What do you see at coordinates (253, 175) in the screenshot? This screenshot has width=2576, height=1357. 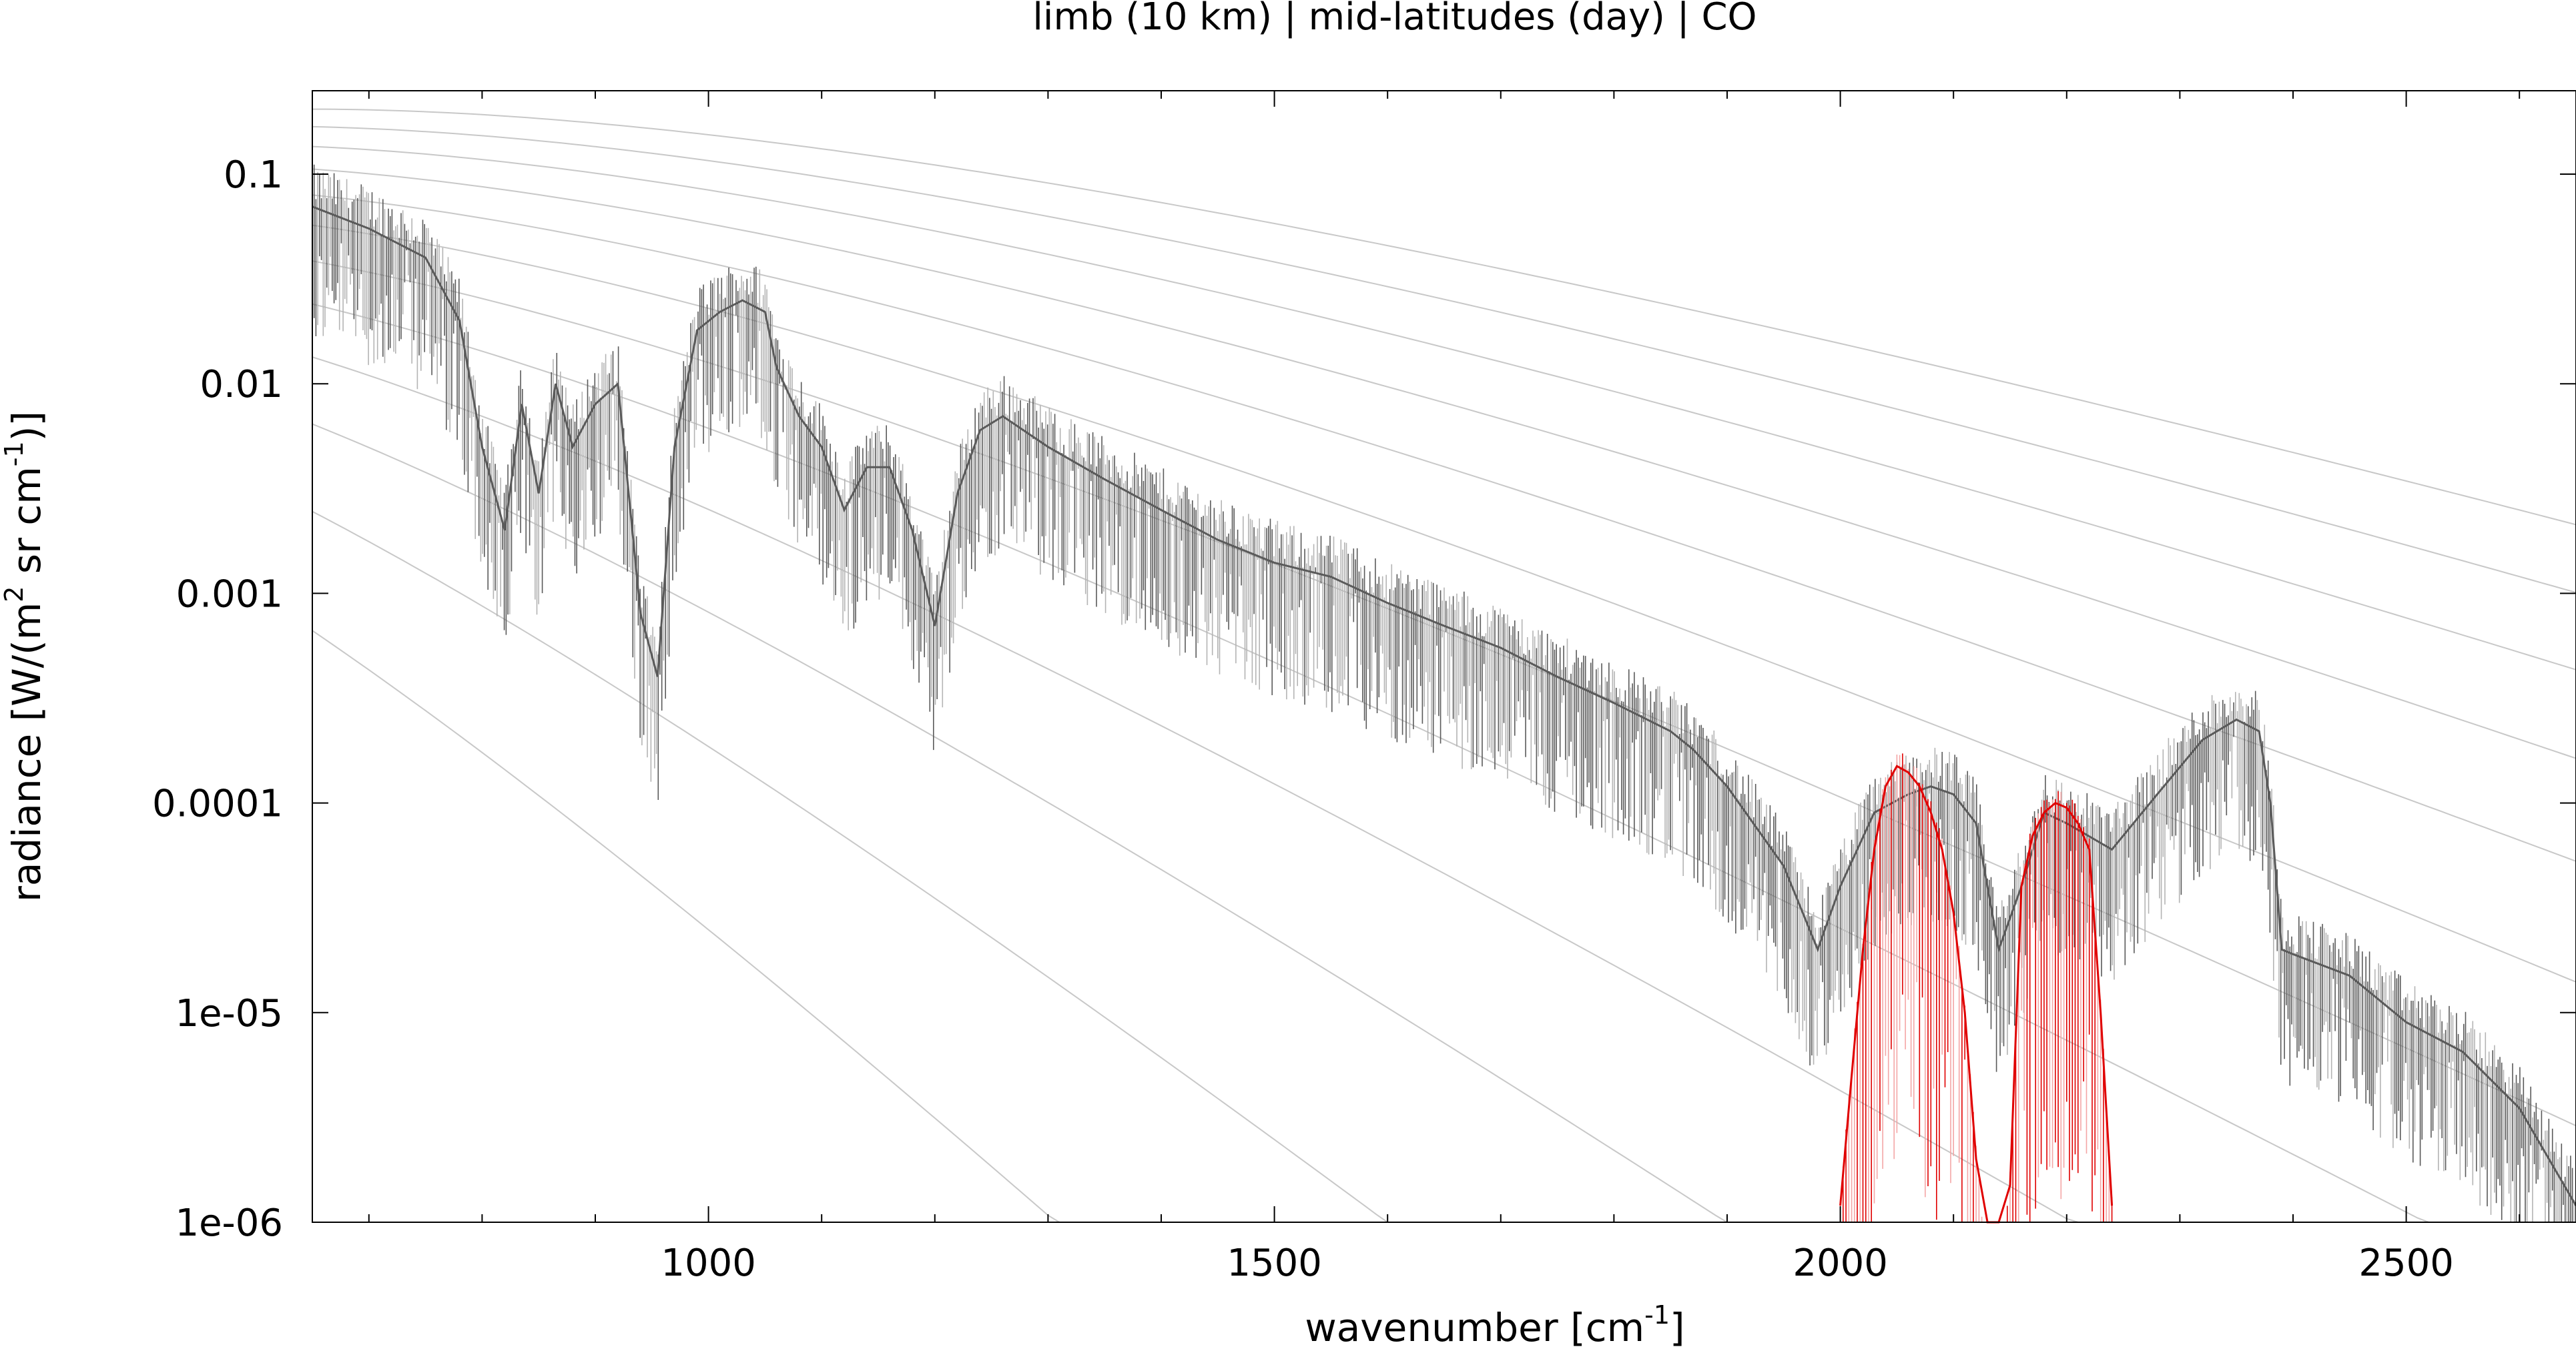 I see `y-tick-label-0: 0.1` at bounding box center [253, 175].